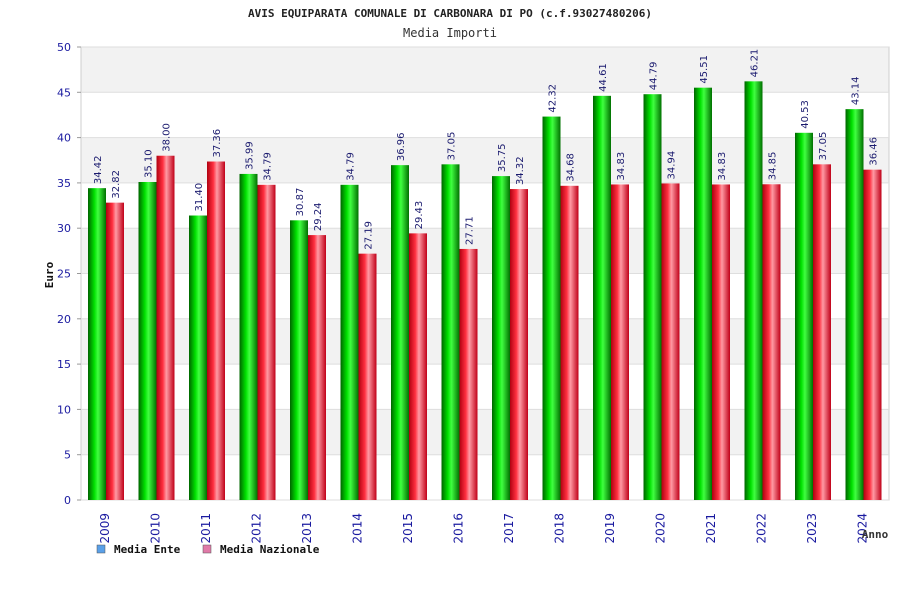 Image resolution: width=900 pixels, height=600 pixels. What do you see at coordinates (468, 374) in the screenshot?
I see `bar-2016-media-nazionale` at bounding box center [468, 374].